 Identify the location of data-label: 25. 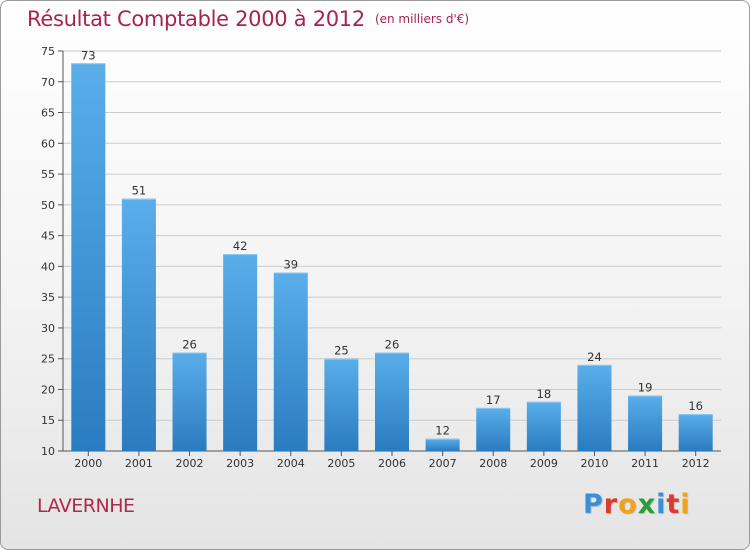
(341, 351).